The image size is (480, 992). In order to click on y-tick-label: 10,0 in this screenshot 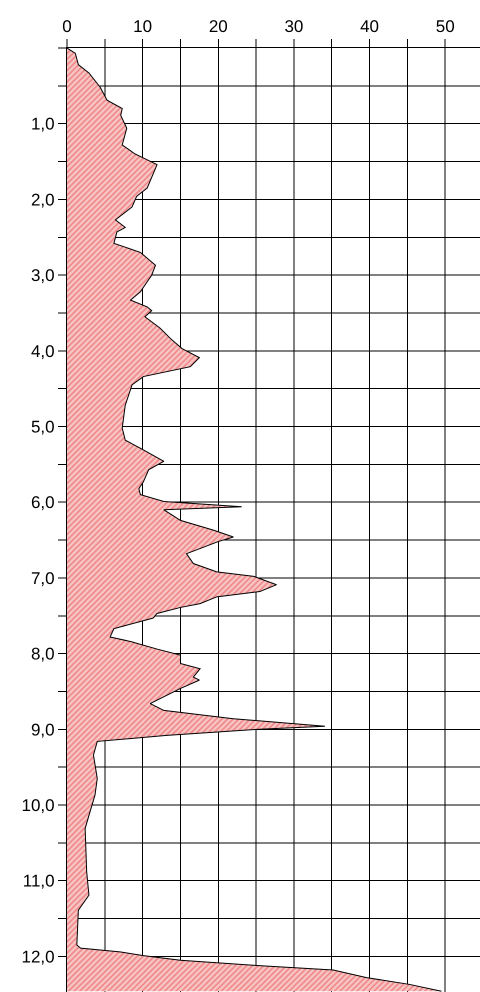, I will do `click(38, 805)`.